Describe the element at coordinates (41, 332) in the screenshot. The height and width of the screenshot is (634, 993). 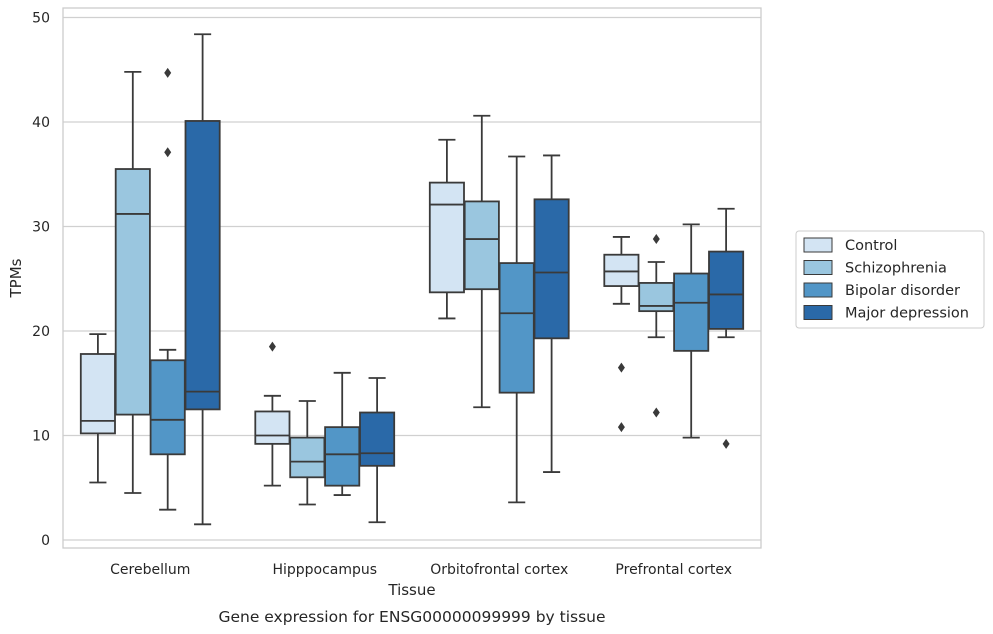
I see `y-tick-label: 20` at that location.